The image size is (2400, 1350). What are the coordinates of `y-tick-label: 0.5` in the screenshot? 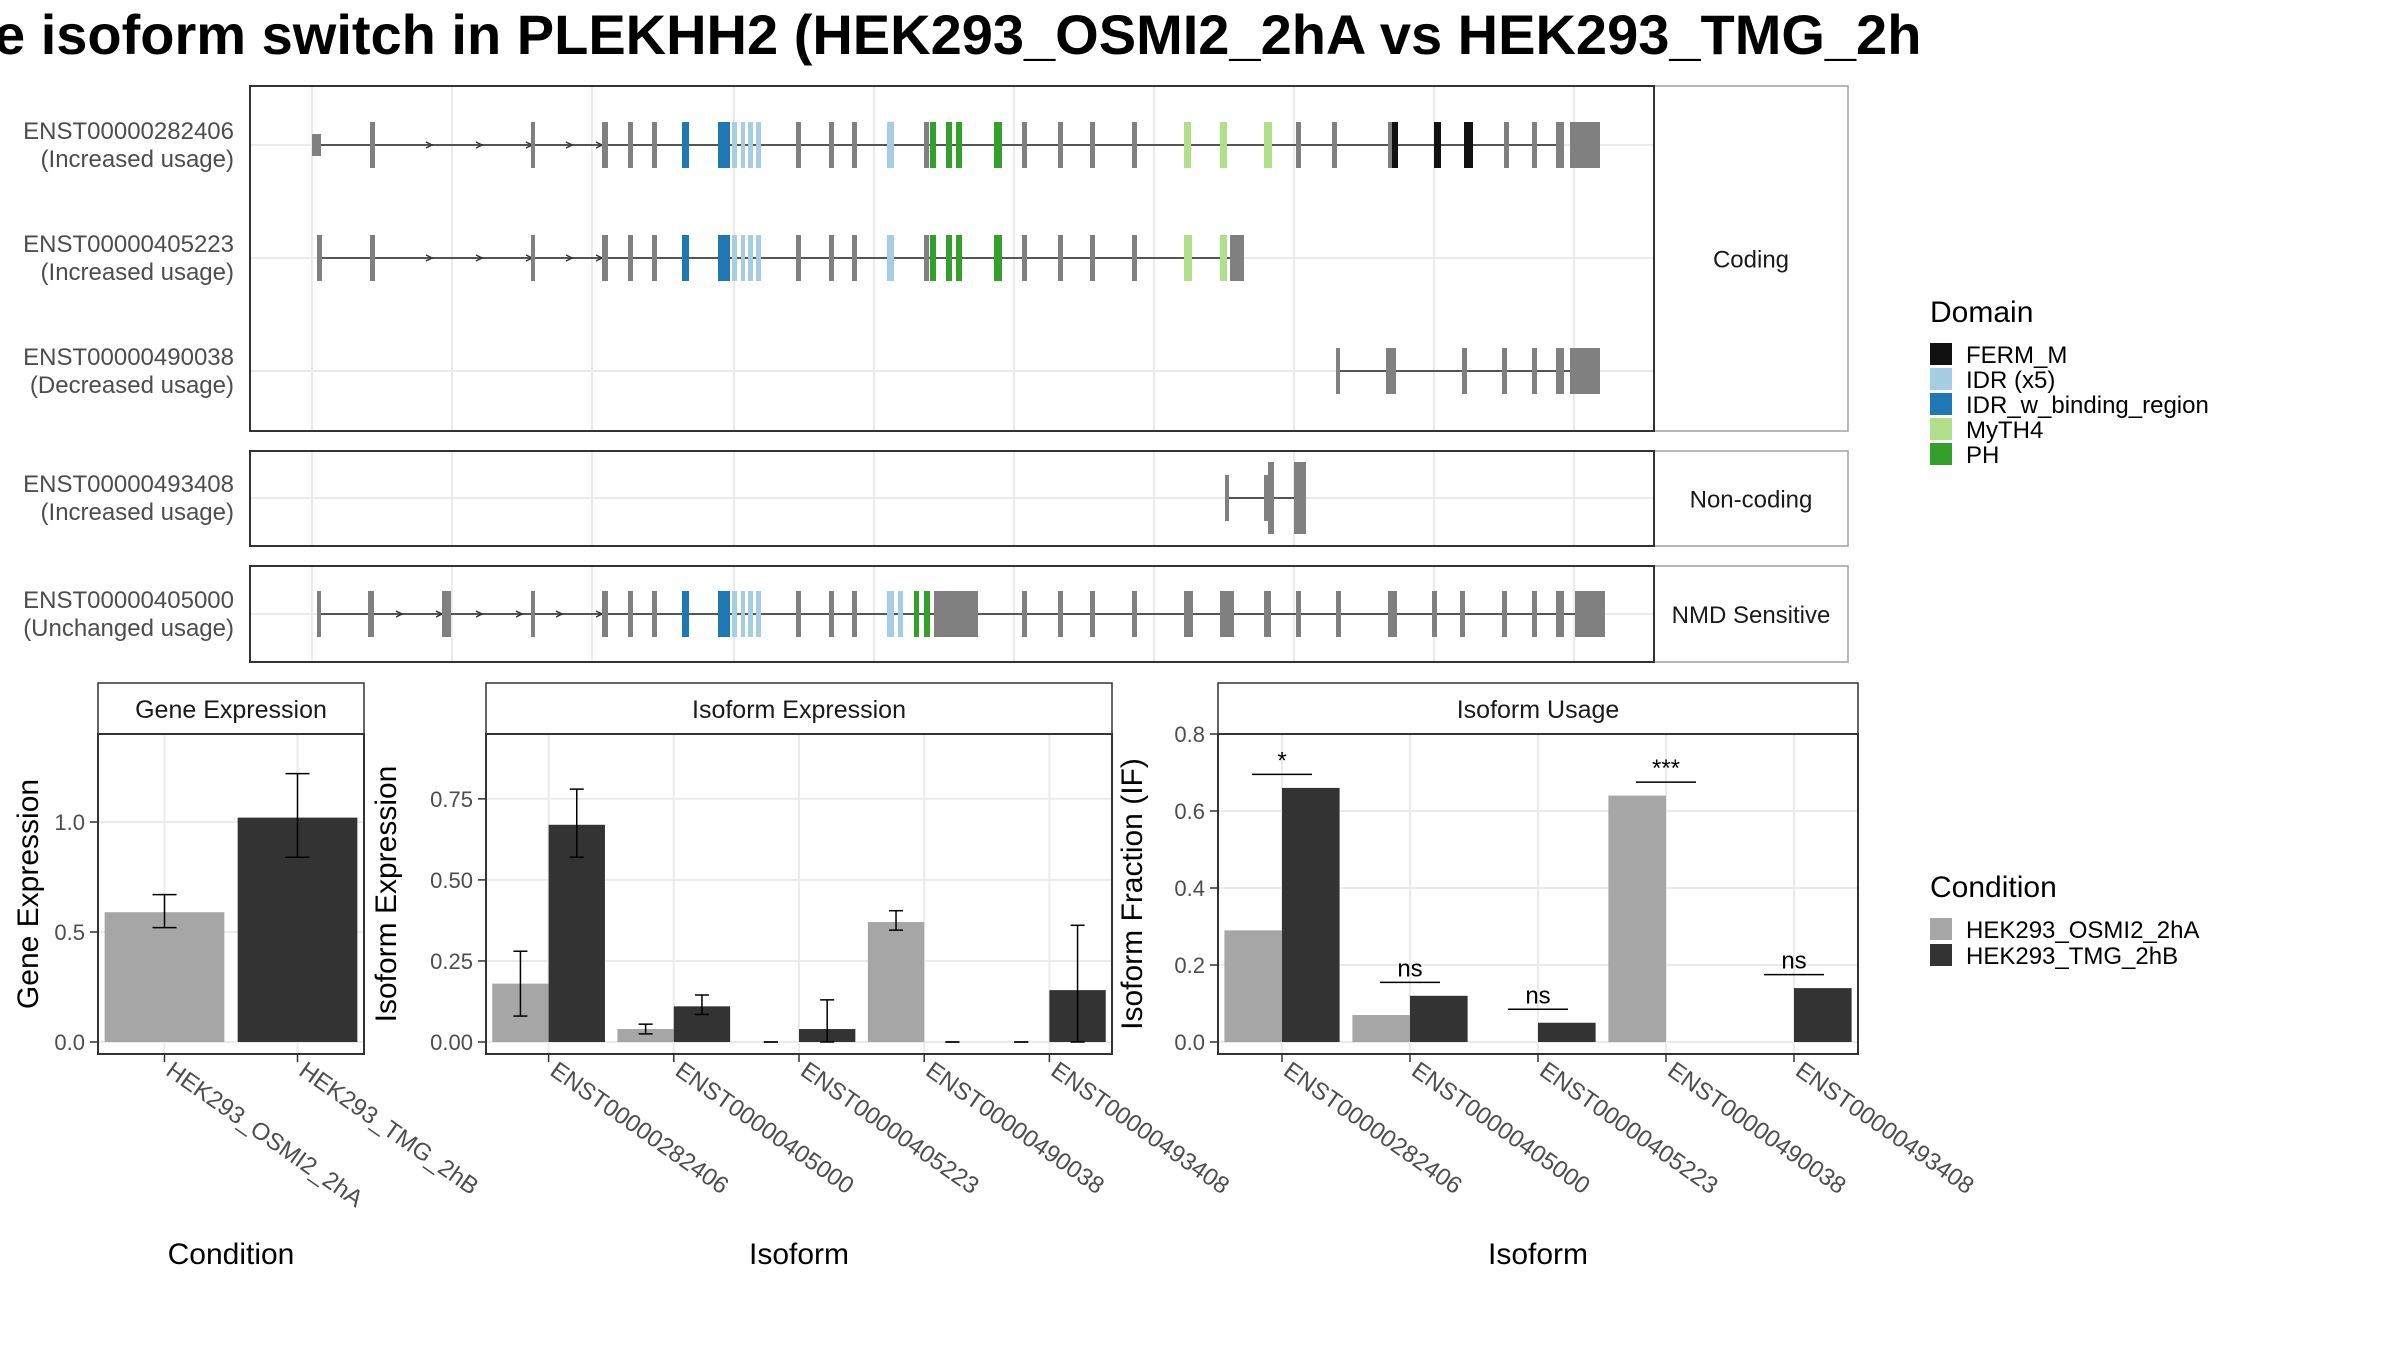 It's located at (69, 932).